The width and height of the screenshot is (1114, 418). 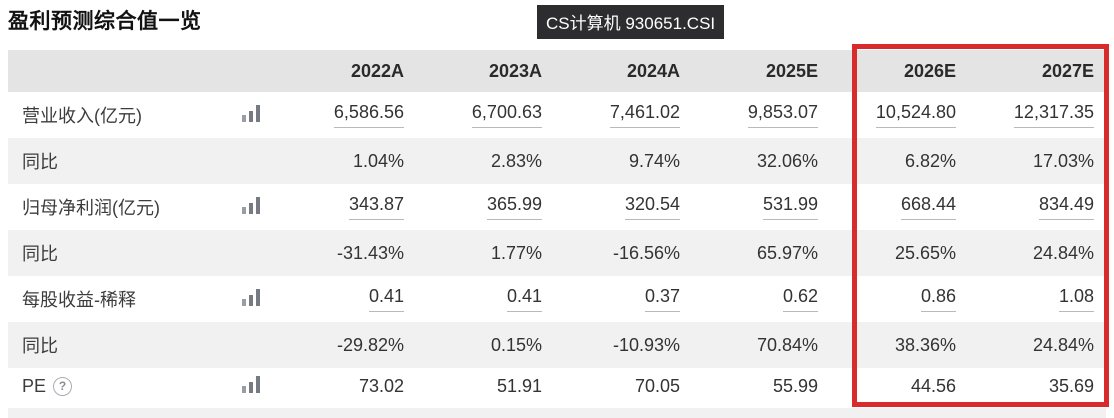 What do you see at coordinates (623, 71) in the screenshot?
I see `column-header-2024a: 2024A` at bounding box center [623, 71].